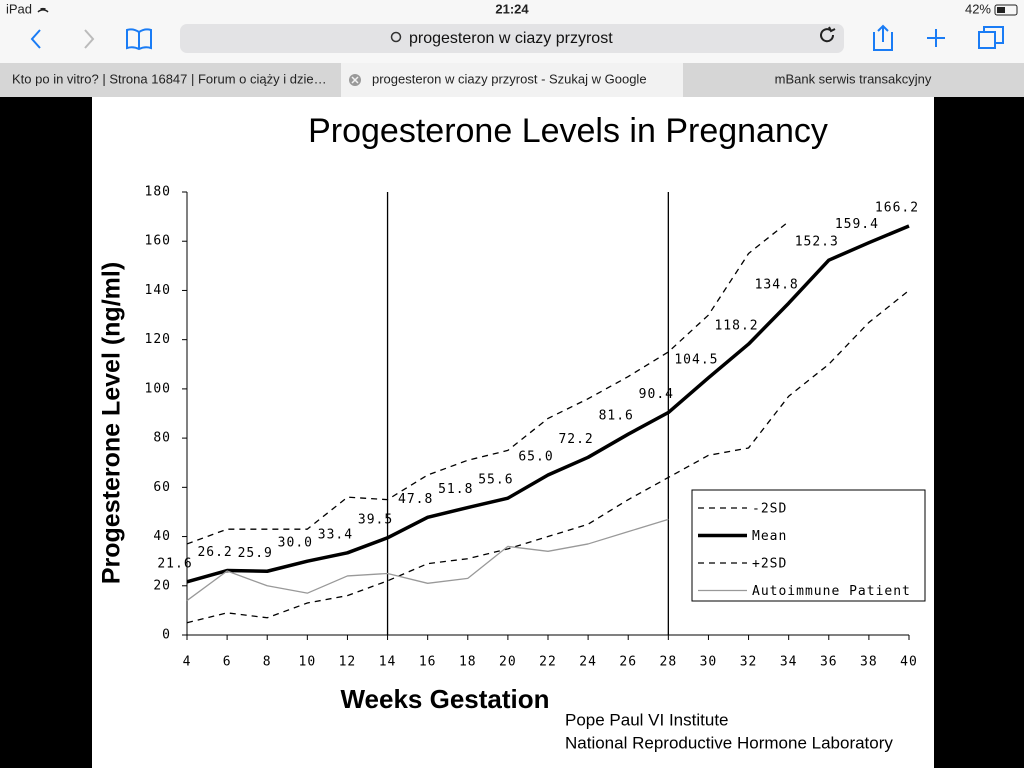 The image size is (1024, 773). Describe the element at coordinates (535, 457) in the screenshot. I see `data-label: 65.0` at that location.